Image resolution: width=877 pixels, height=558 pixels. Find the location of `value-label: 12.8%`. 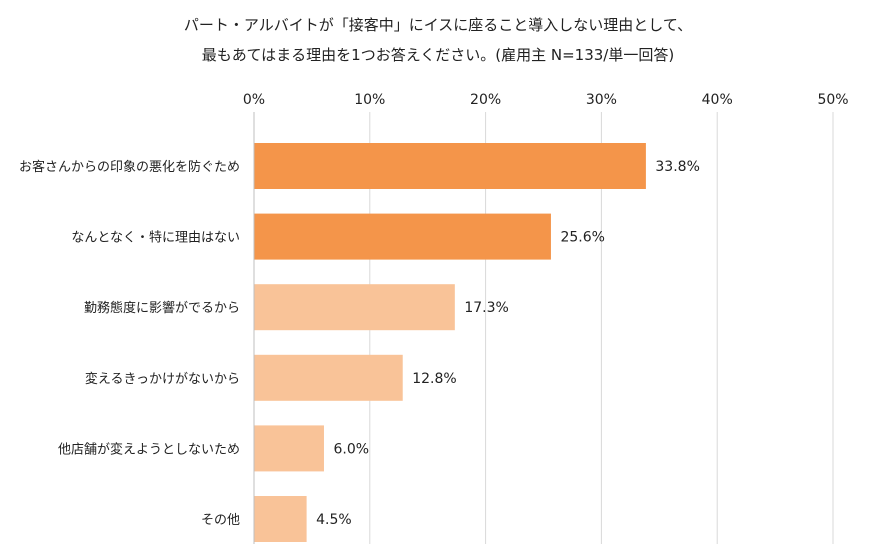

value-label: 12.8% is located at coordinates (434, 379).